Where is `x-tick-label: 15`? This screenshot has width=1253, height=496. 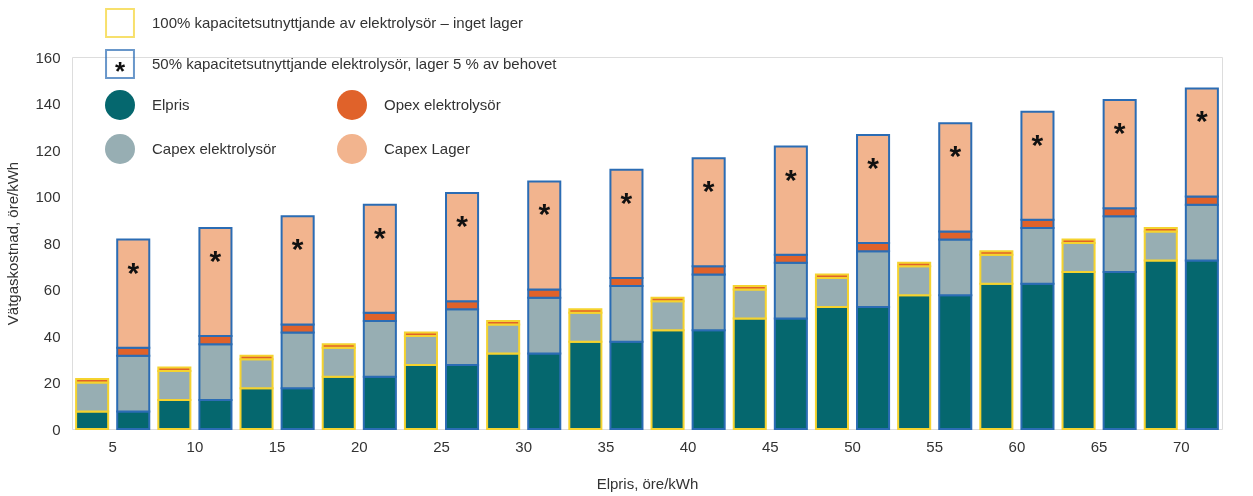
x-tick-label: 15 is located at coordinates (277, 446).